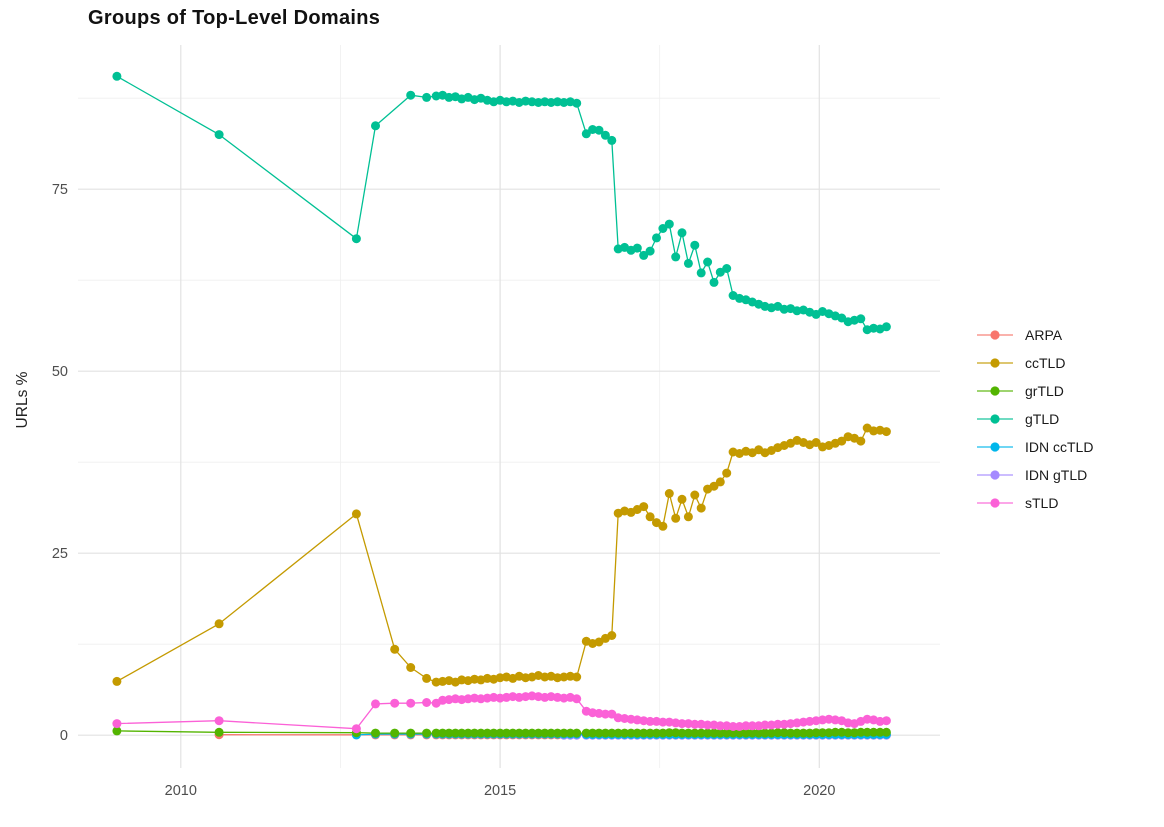  What do you see at coordinates (1056, 475) in the screenshot?
I see `legend-label-idn-gtld: IDN gTLD` at bounding box center [1056, 475].